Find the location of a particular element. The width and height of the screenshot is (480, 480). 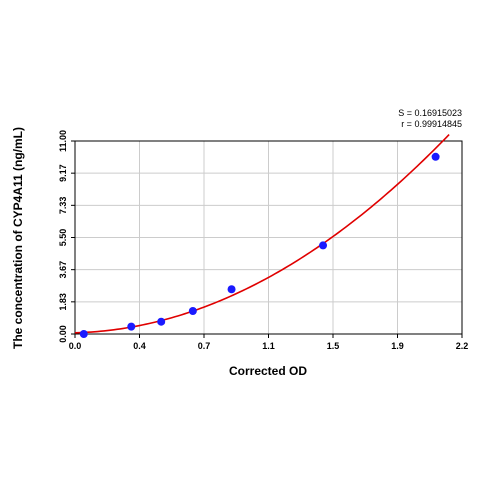

y-tick-label: 7.33 is located at coordinates (63, 206).